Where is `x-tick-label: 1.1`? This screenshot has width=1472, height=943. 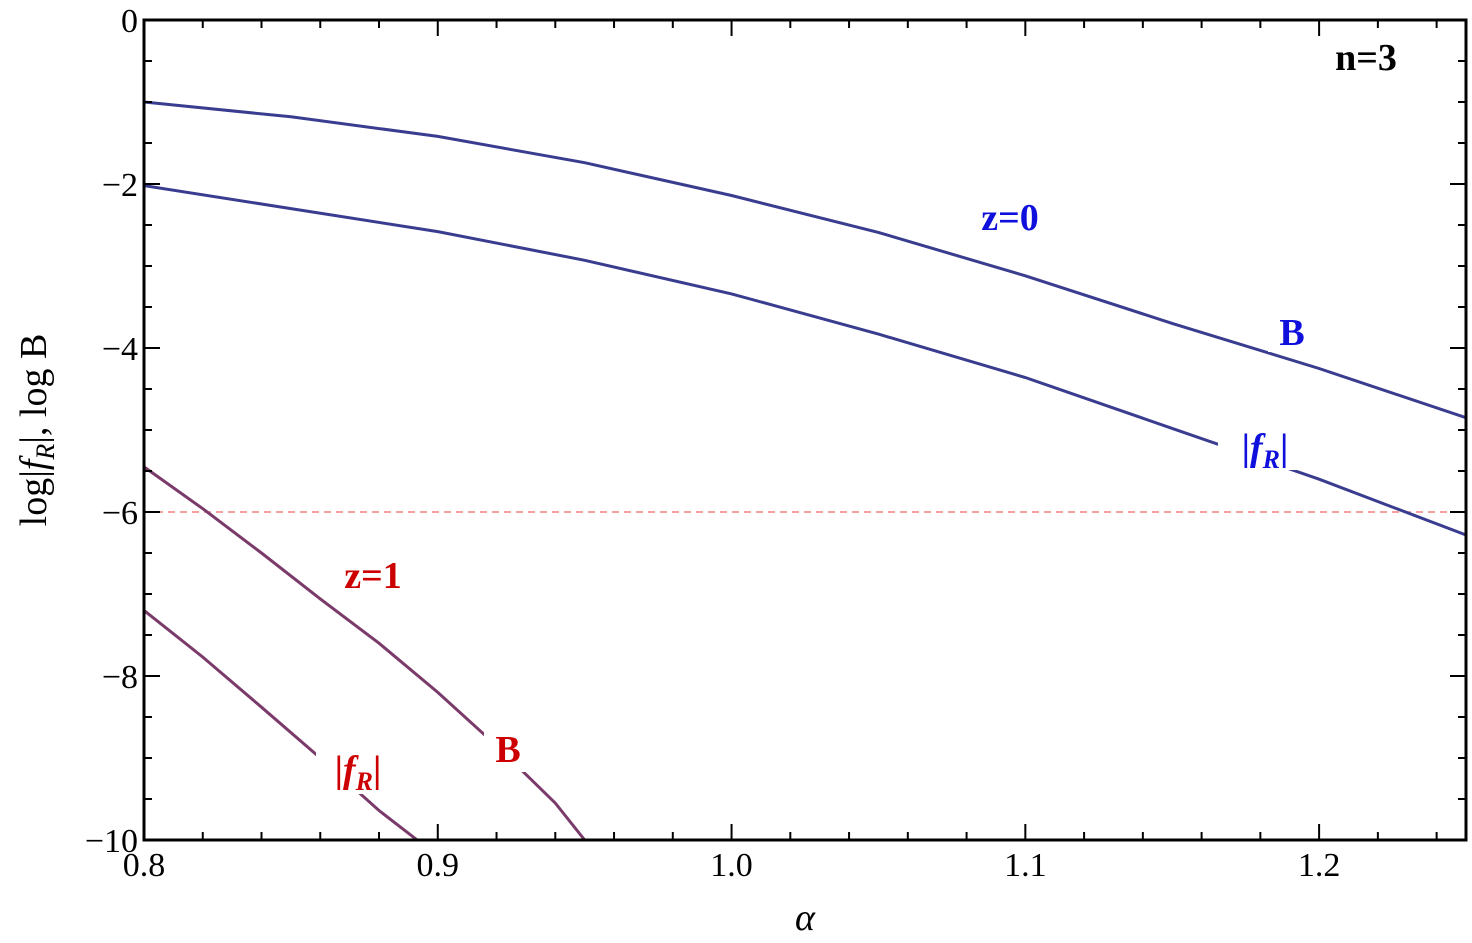
x-tick-label: 1.1 is located at coordinates (1025, 865).